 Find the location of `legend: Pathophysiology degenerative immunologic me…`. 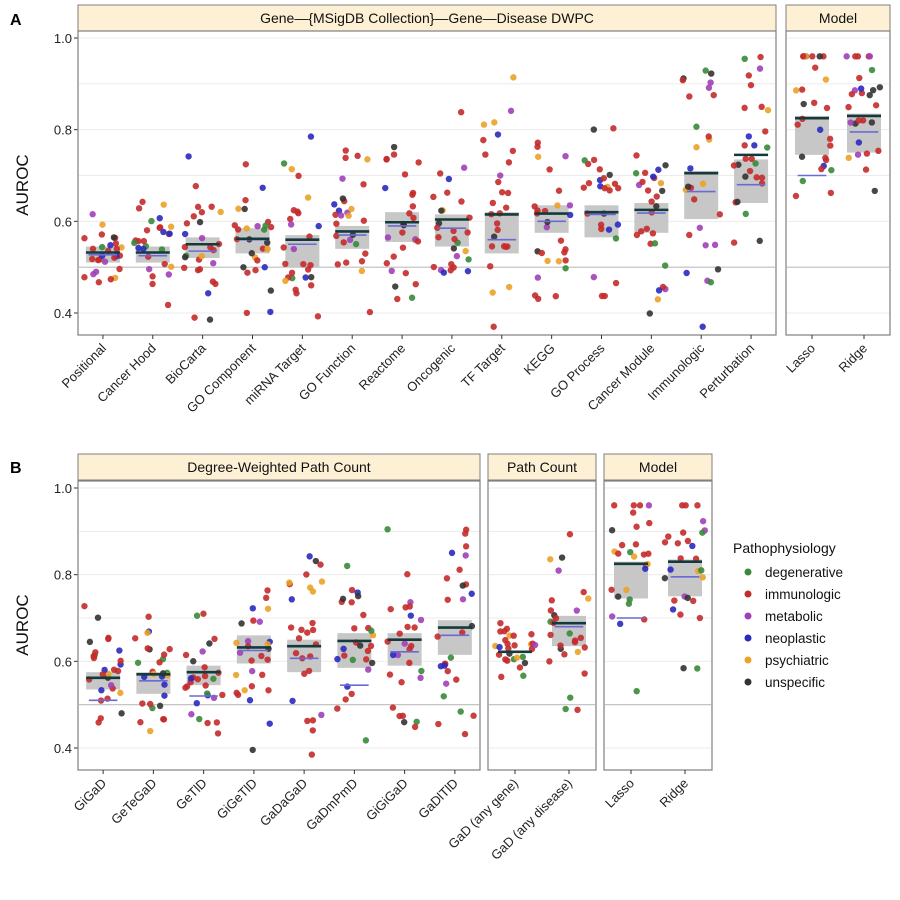

legend: Pathophysiology degenerative immunologic me… is located at coordinates (788, 615).